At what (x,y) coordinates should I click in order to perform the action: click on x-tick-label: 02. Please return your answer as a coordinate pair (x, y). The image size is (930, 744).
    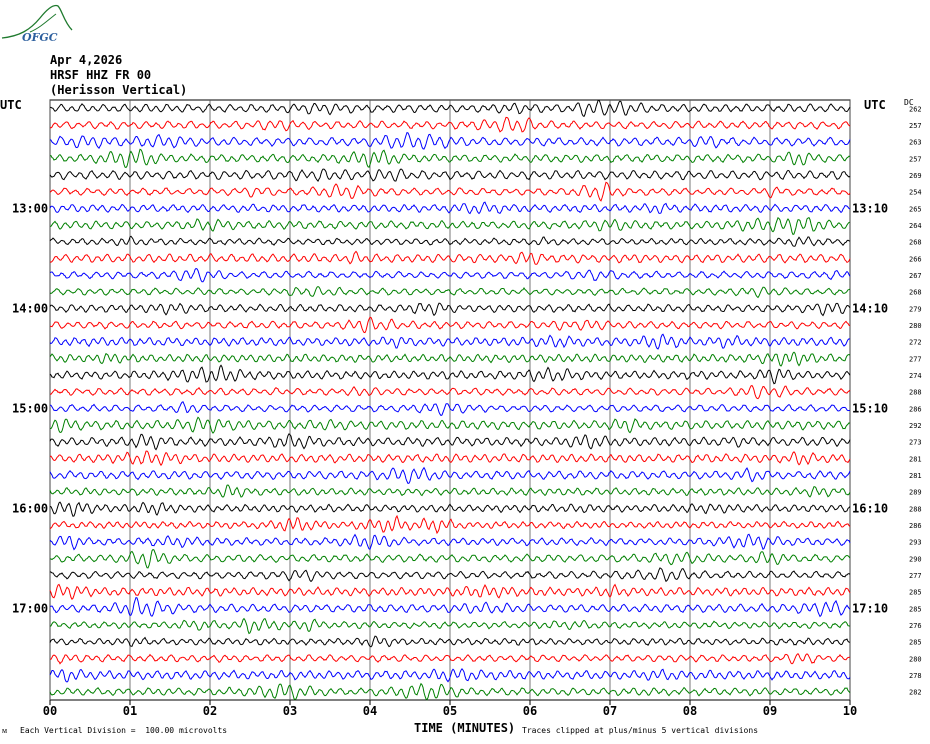
    Looking at the image, I should click on (210, 711).